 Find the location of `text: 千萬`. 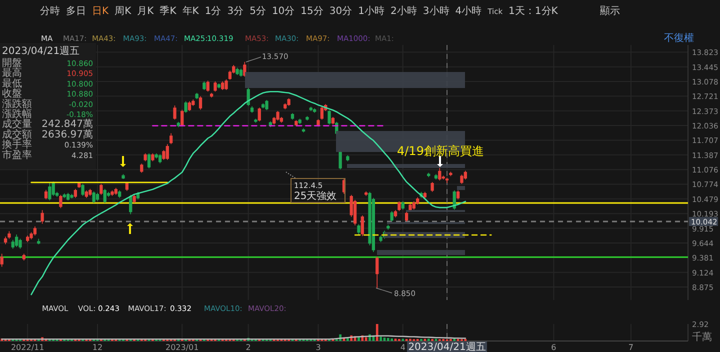

text: 千萬 is located at coordinates (702, 337).